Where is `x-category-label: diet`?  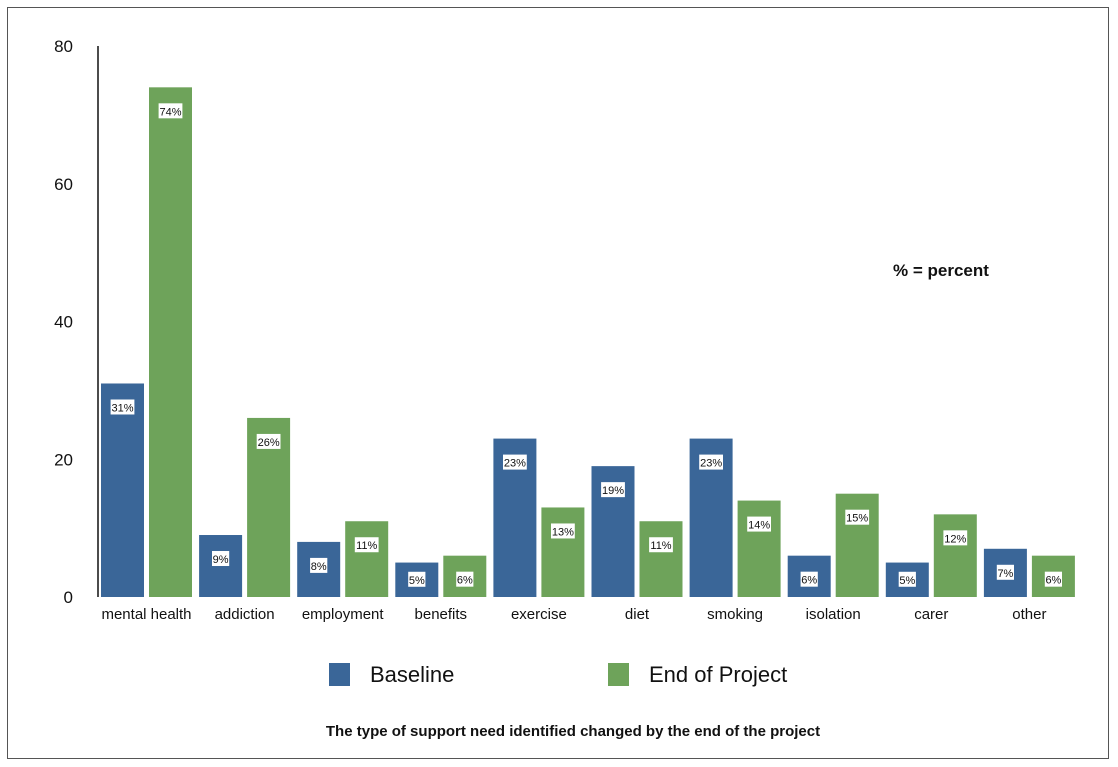
x-category-label: diet is located at coordinates (637, 614).